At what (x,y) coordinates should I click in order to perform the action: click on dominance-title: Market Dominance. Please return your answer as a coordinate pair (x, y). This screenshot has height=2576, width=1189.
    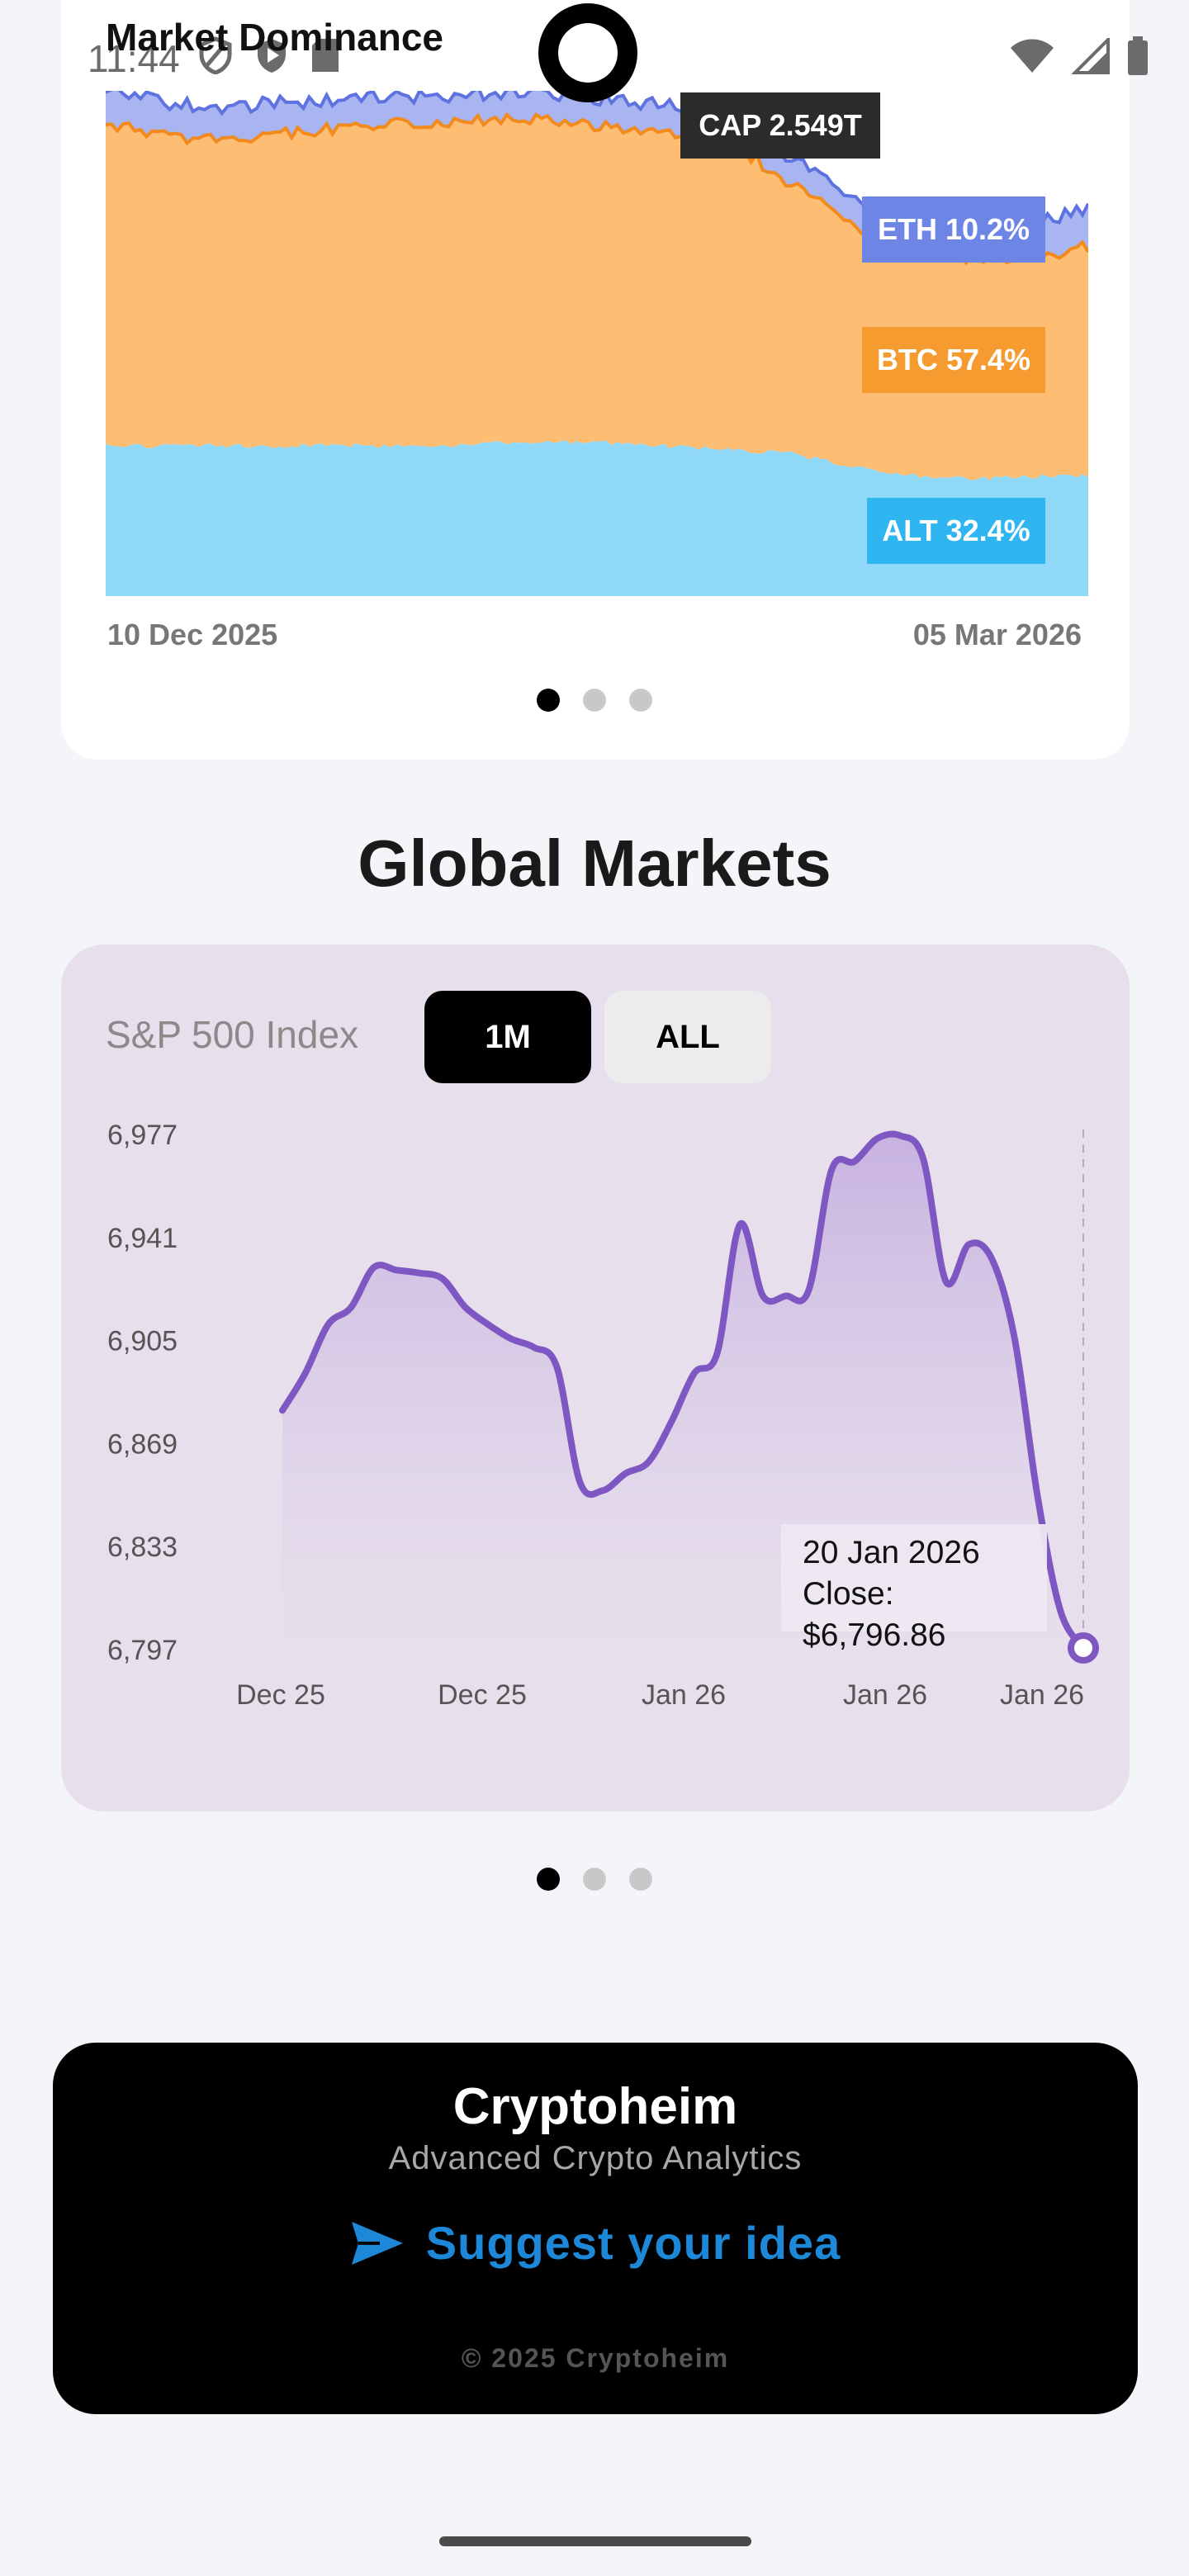
    Looking at the image, I should click on (275, 37).